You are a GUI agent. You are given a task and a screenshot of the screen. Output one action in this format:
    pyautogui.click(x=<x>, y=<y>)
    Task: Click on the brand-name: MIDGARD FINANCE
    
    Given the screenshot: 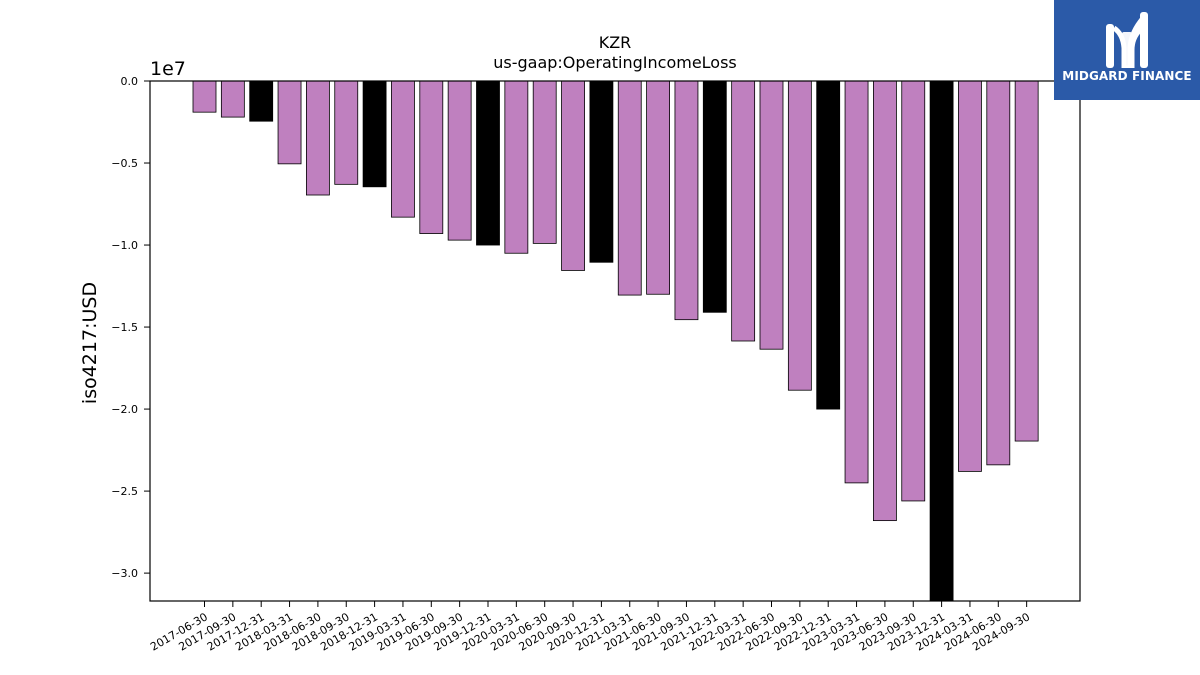 What is the action you would take?
    pyautogui.click(x=1127, y=76)
    